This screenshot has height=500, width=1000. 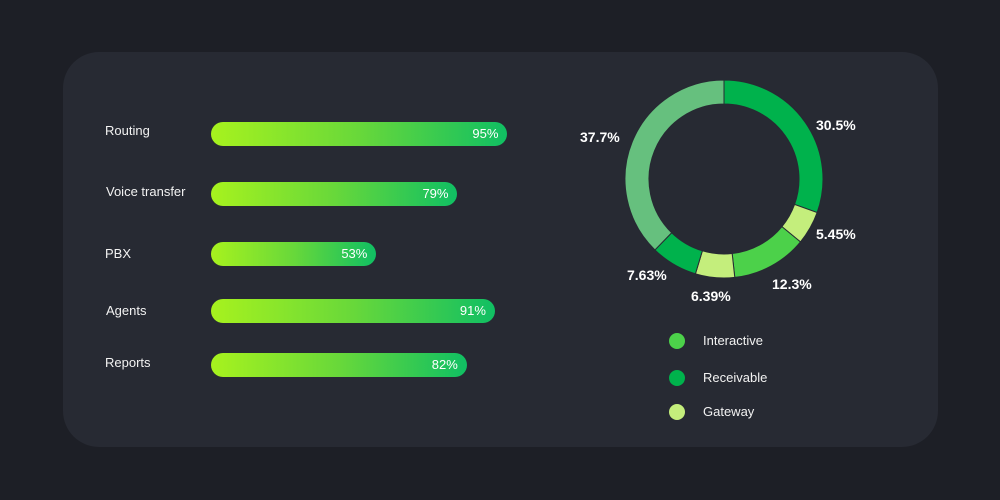 What do you see at coordinates (294, 254) in the screenshot?
I see `bar-pbx: 53%` at bounding box center [294, 254].